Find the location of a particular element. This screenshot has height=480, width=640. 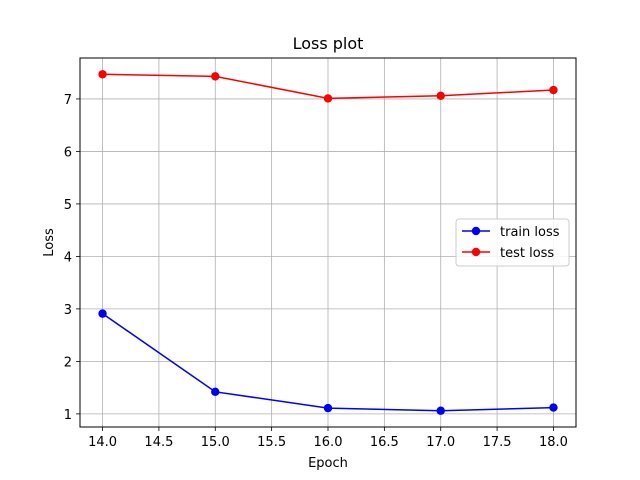

y-tick-label: 1 is located at coordinates (68, 415).